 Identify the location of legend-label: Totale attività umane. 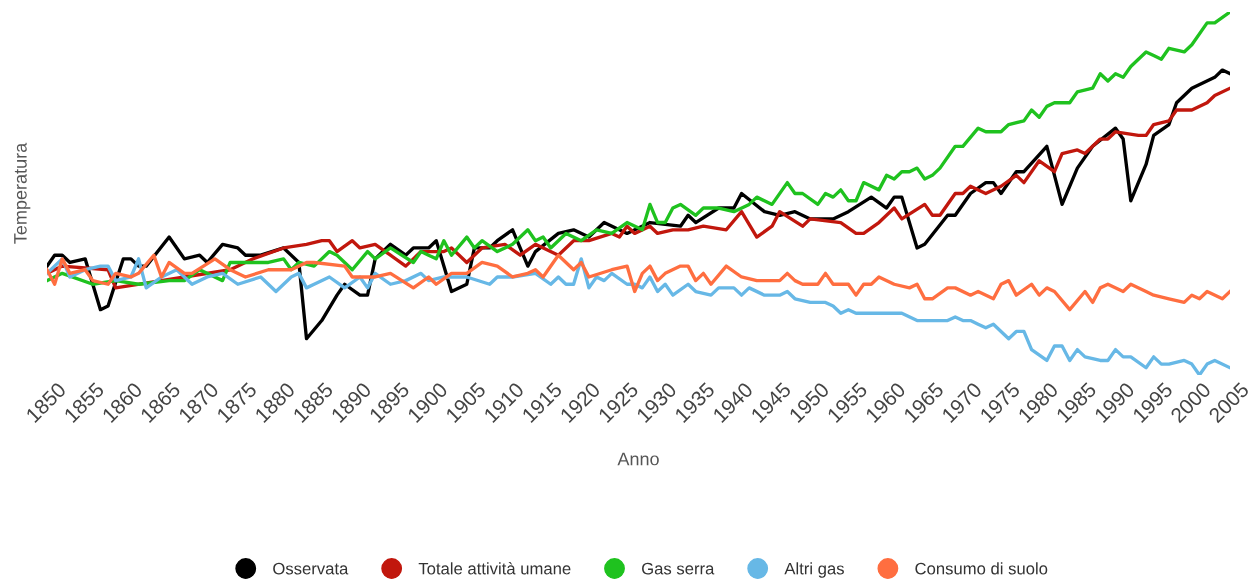
(494, 568).